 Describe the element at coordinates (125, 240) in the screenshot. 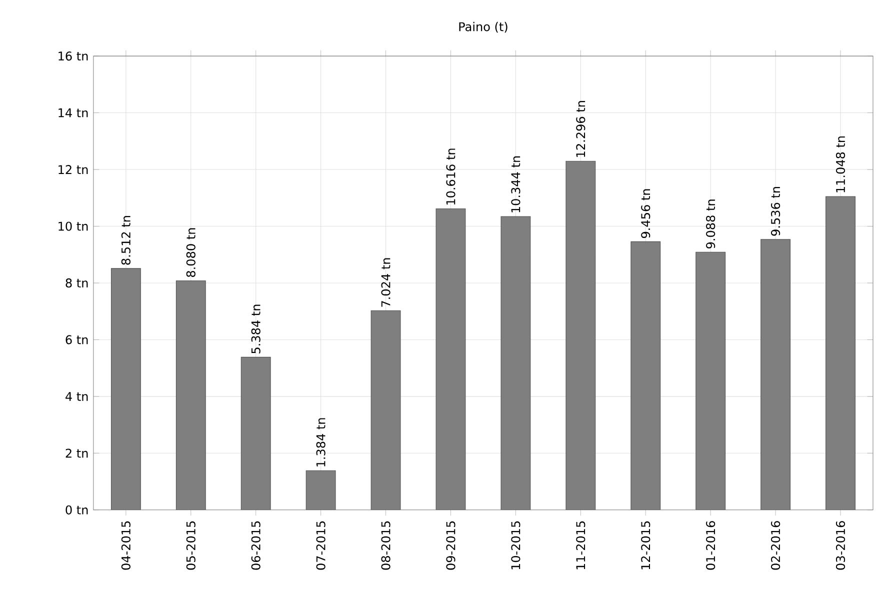

I see `data-label: 8.512 tn` at that location.